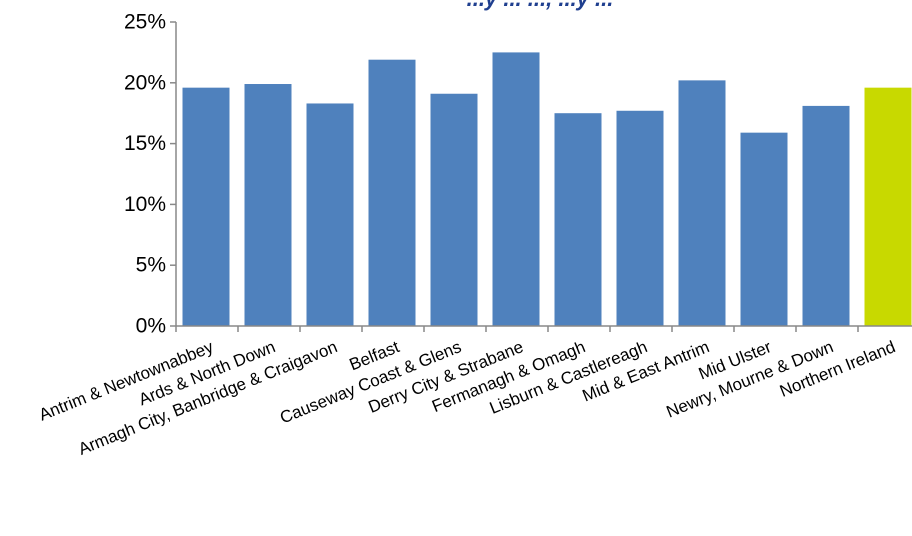  What do you see at coordinates (151, 326) in the screenshot?
I see `y-tick-label: 0%` at bounding box center [151, 326].